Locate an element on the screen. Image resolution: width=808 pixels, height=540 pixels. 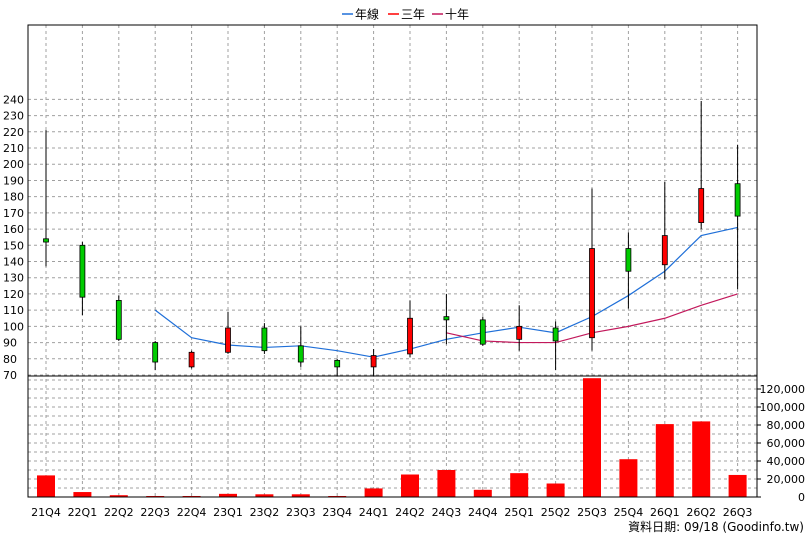
x-tick-label: 24Q1 is located at coordinates (374, 512).